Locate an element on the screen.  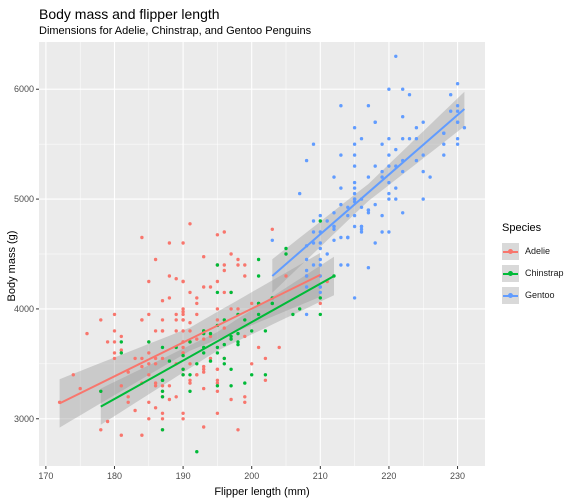
legend-label-gentoo: Gentoo is located at coordinates (540, 295).